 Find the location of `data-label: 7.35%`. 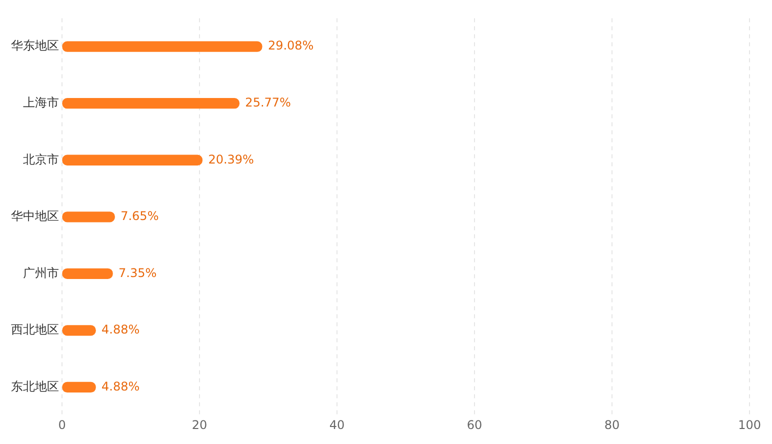

data-label: 7.35% is located at coordinates (137, 273).